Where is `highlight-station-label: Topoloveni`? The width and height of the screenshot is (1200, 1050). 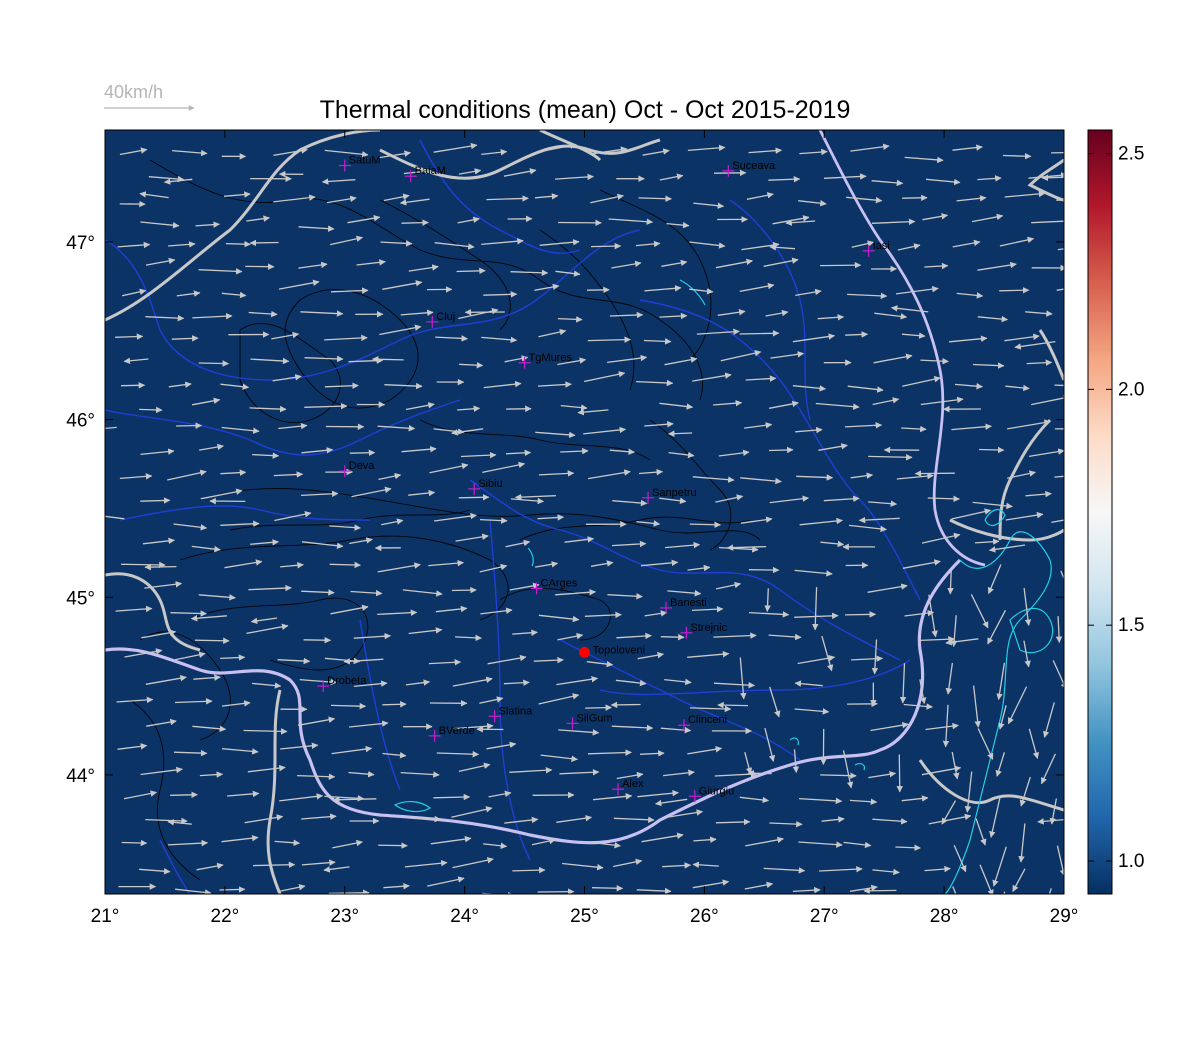
highlight-station-label: Topoloveni is located at coordinates (619, 650).